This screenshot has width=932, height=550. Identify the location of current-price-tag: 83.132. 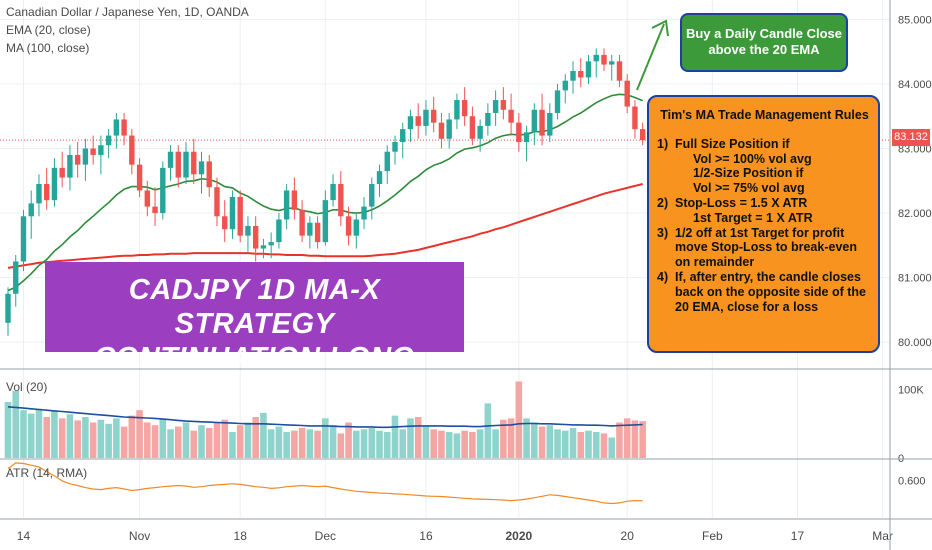
(911, 137).